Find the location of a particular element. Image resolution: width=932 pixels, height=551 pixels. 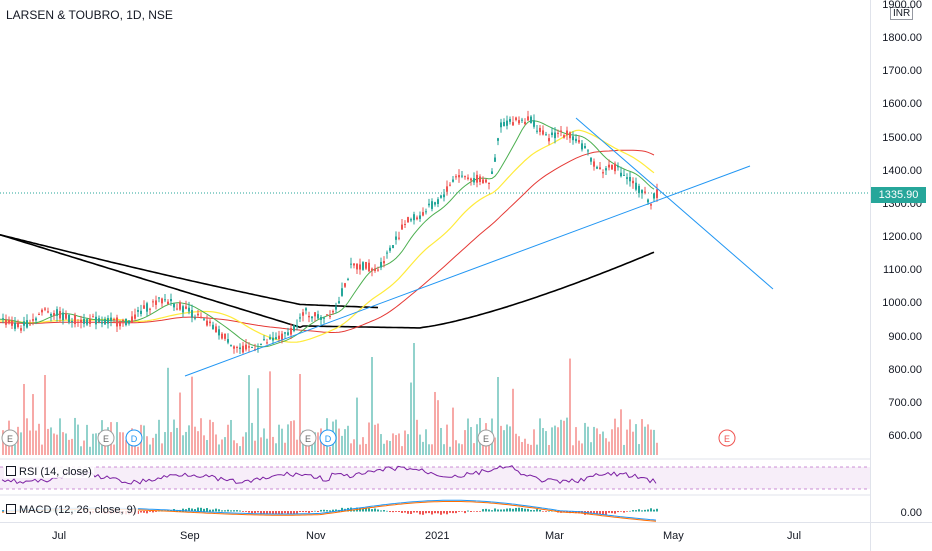

time-axis is located at coordinates (435, 536).